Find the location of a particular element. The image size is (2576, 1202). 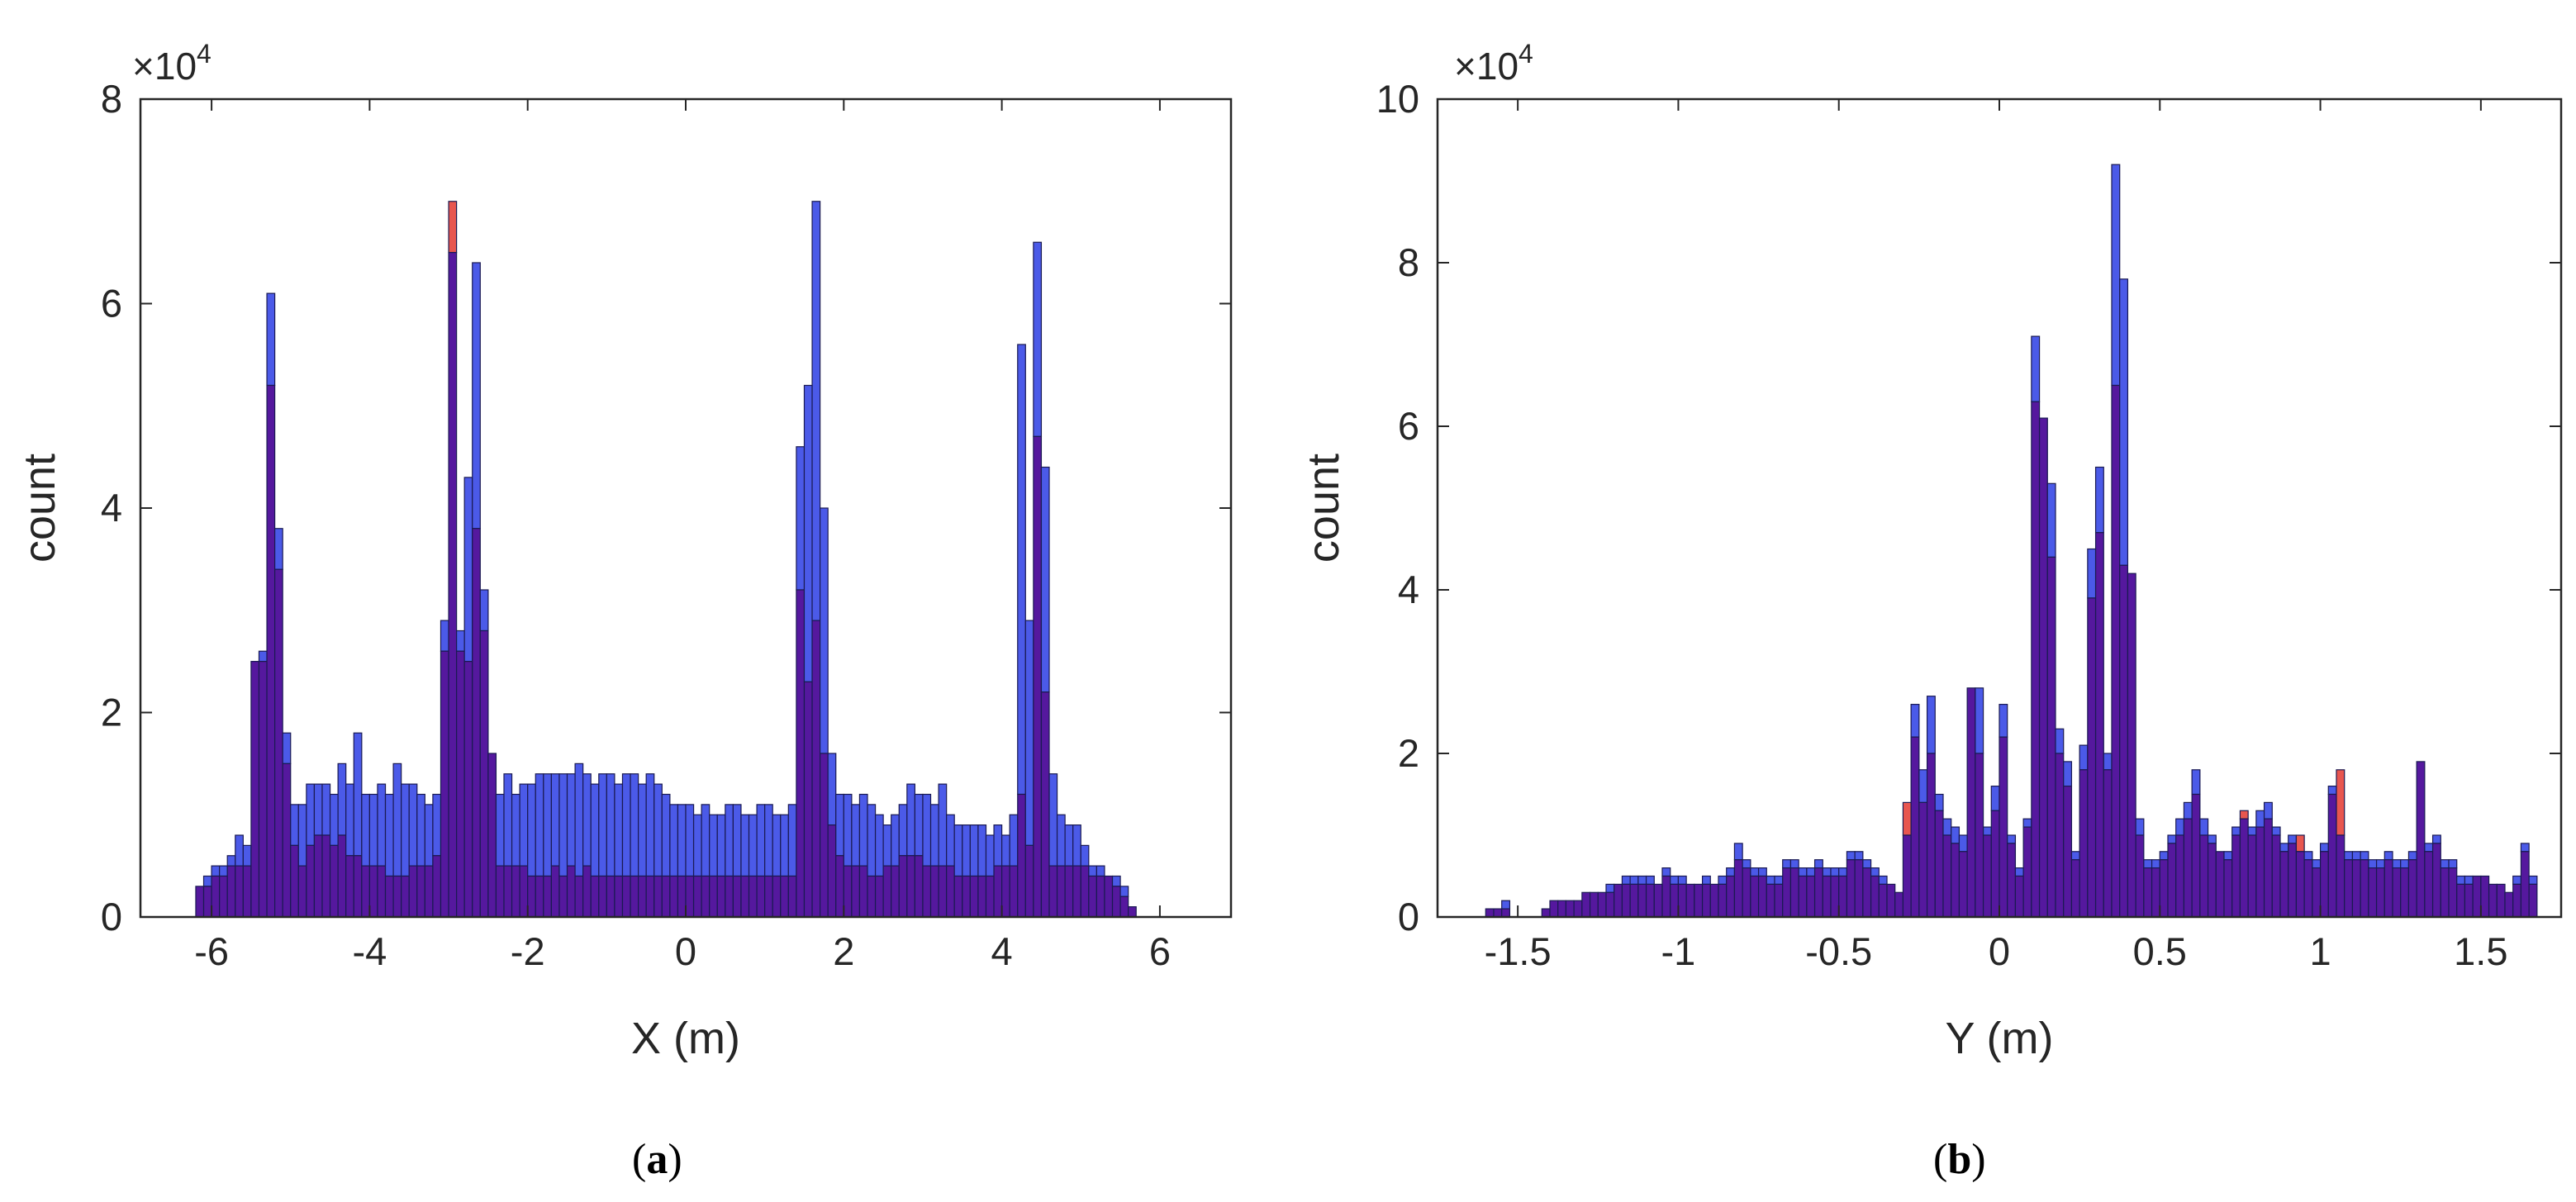

y-tick-label: 4 is located at coordinates (1408, 589).